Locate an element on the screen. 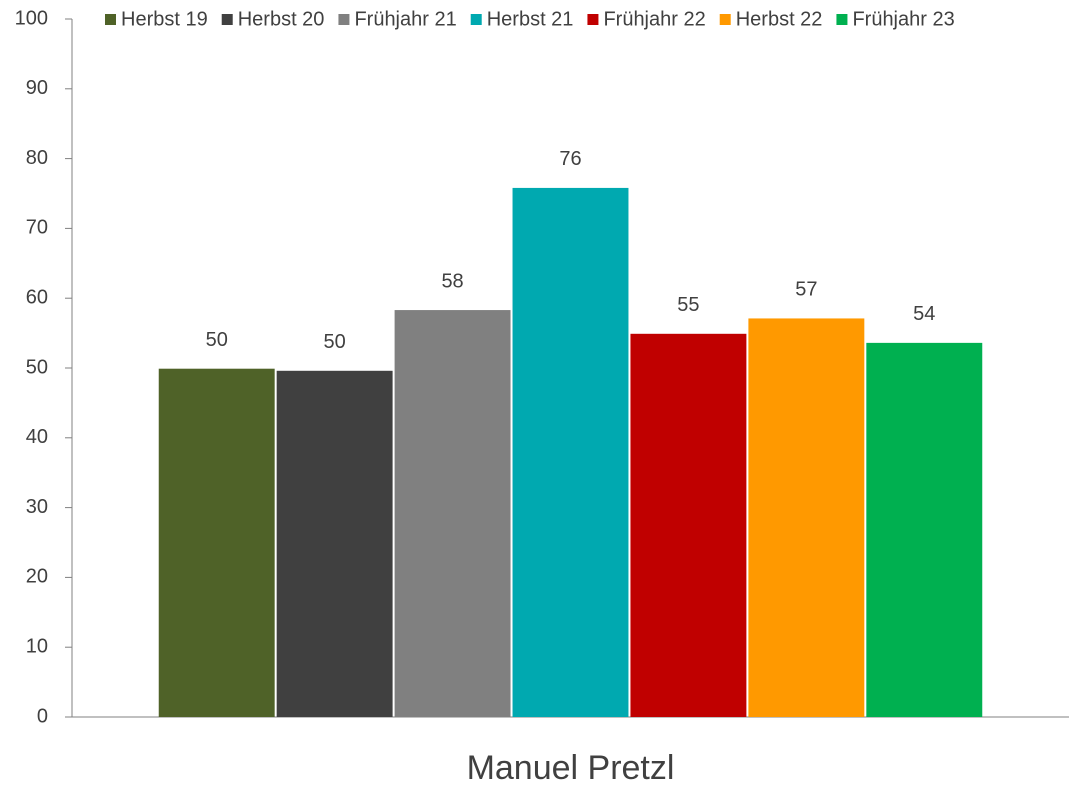 This screenshot has width=1069, height=787. legend-label: Herbst 19 is located at coordinates (164, 19).